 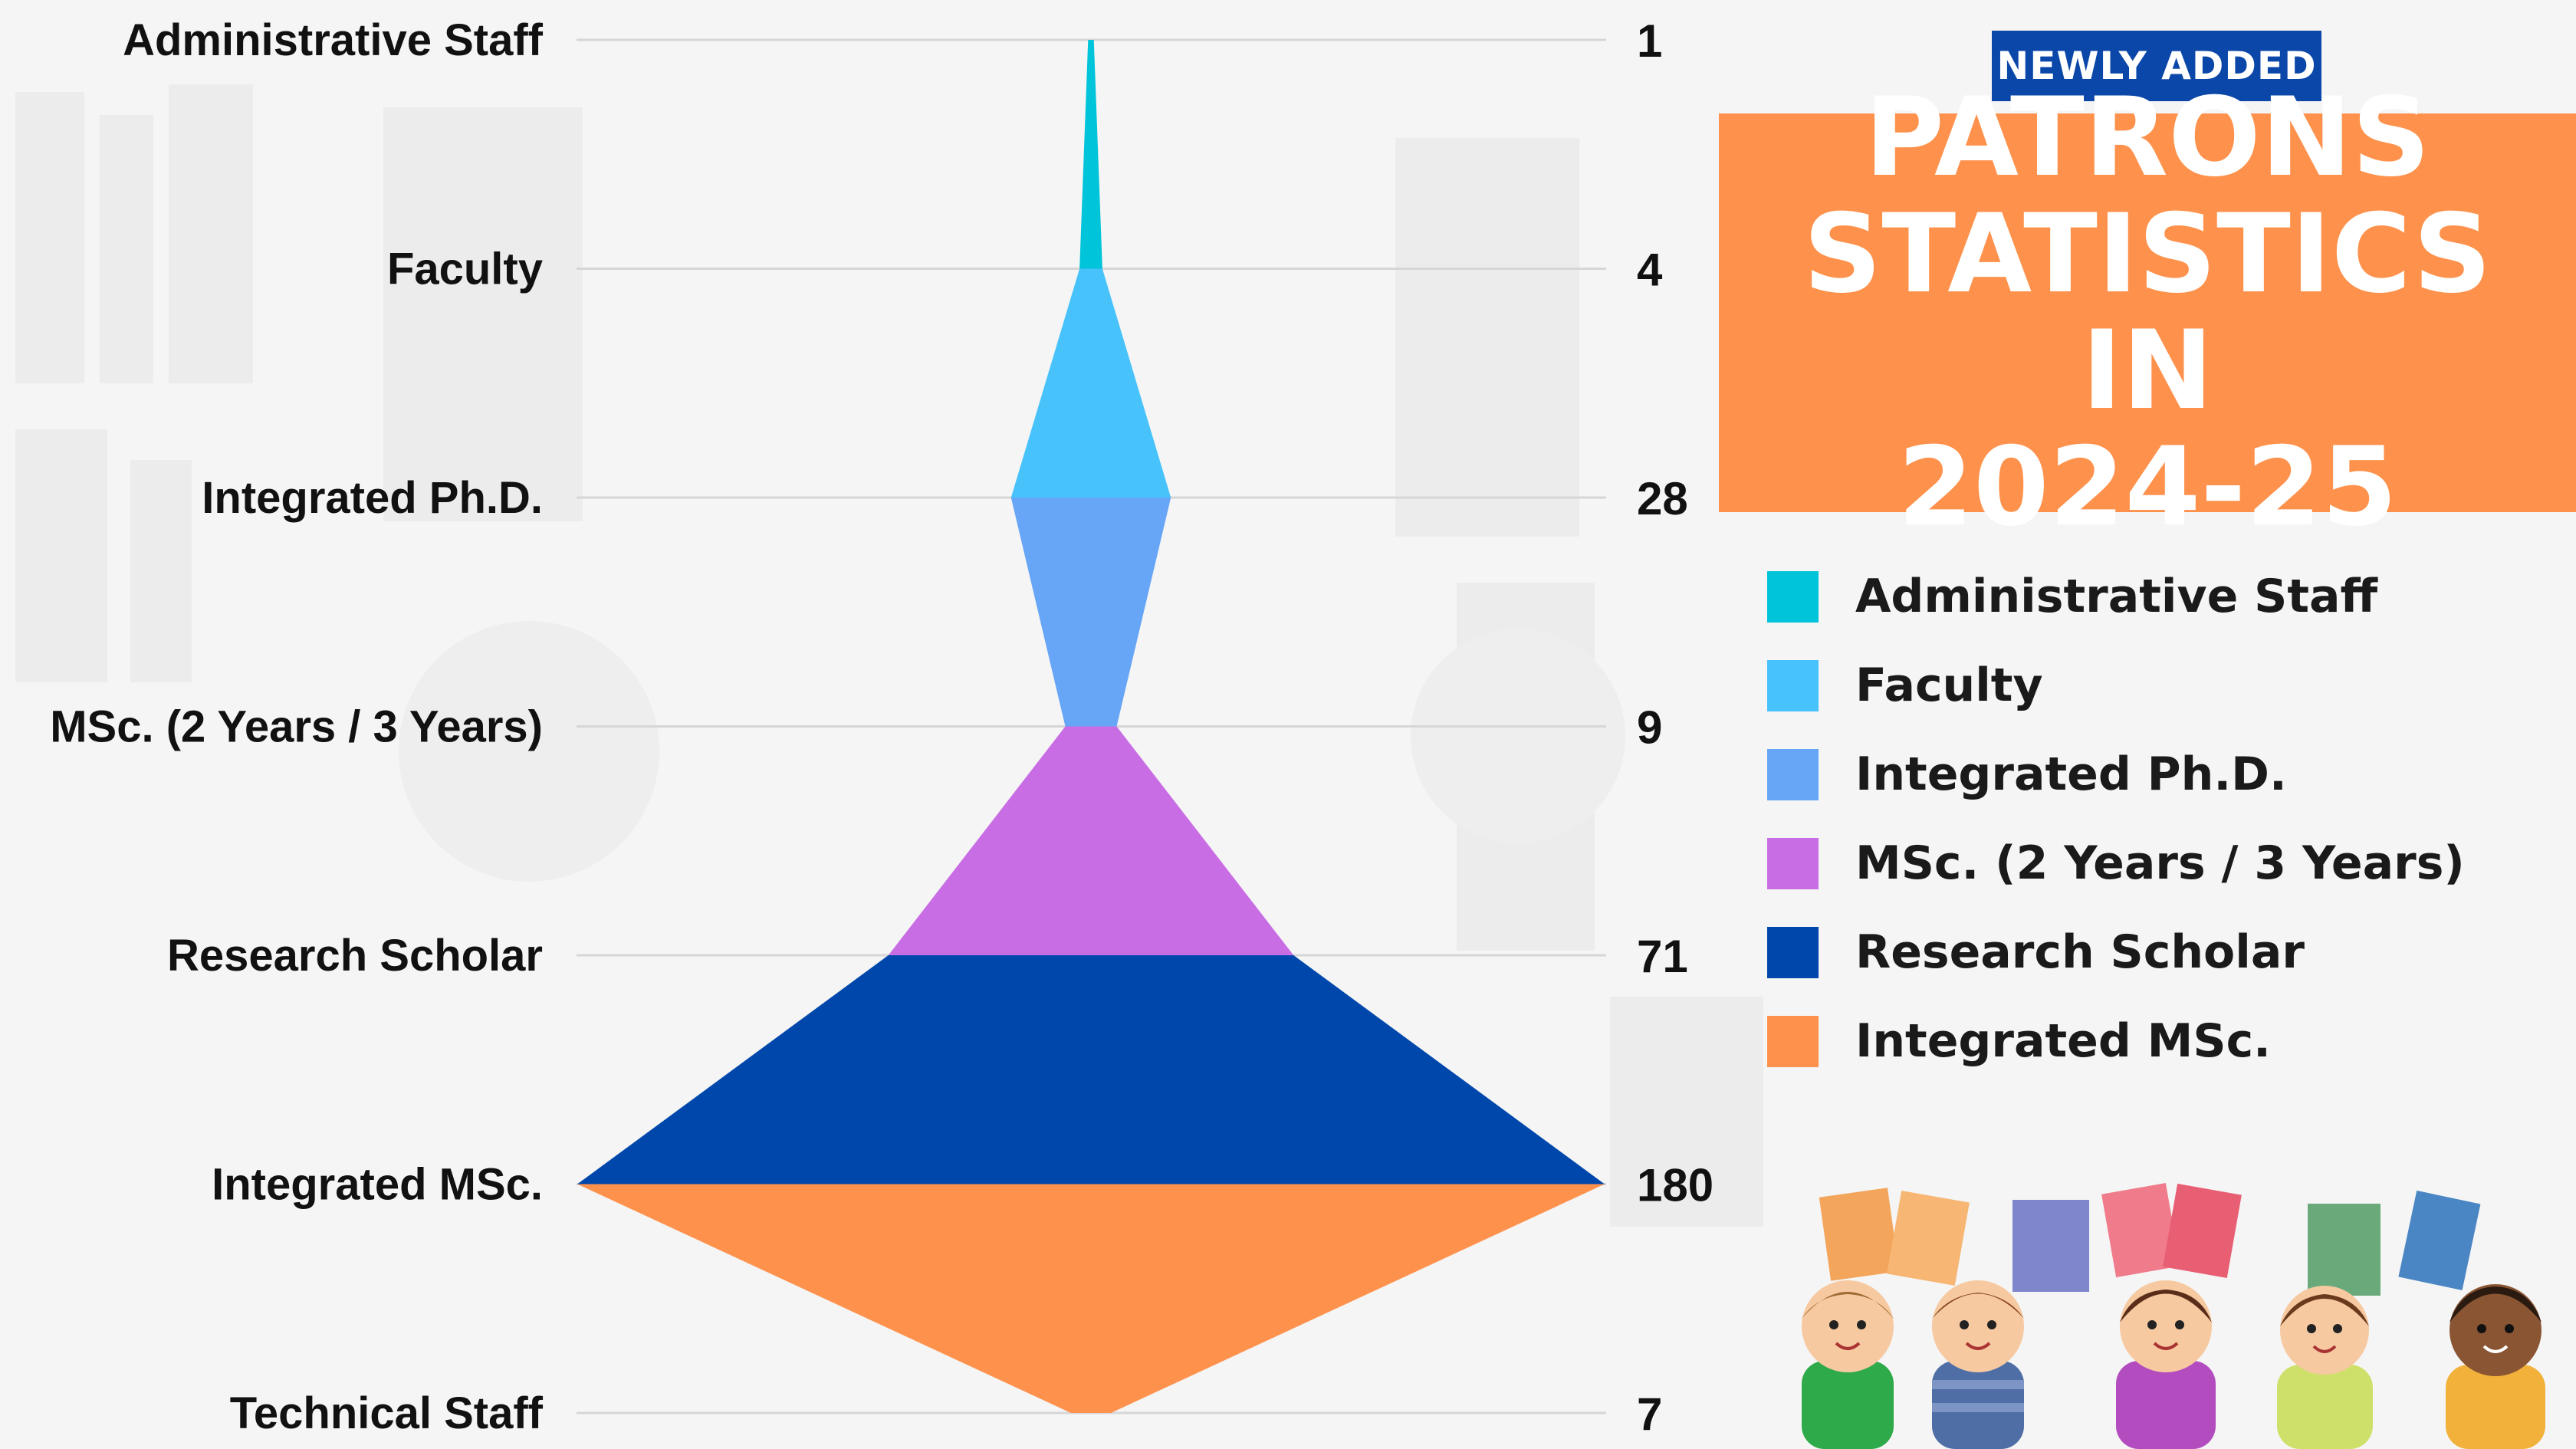 What do you see at coordinates (1650, 270) in the screenshot?
I see `value-label: 4` at bounding box center [1650, 270].